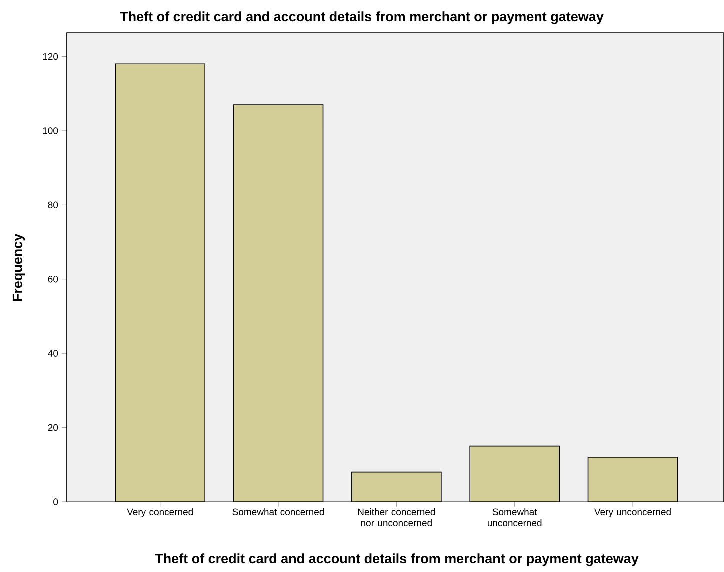 The height and width of the screenshot is (572, 724). What do you see at coordinates (50, 56) in the screenshot?
I see `y-tick-label: 120` at bounding box center [50, 56].